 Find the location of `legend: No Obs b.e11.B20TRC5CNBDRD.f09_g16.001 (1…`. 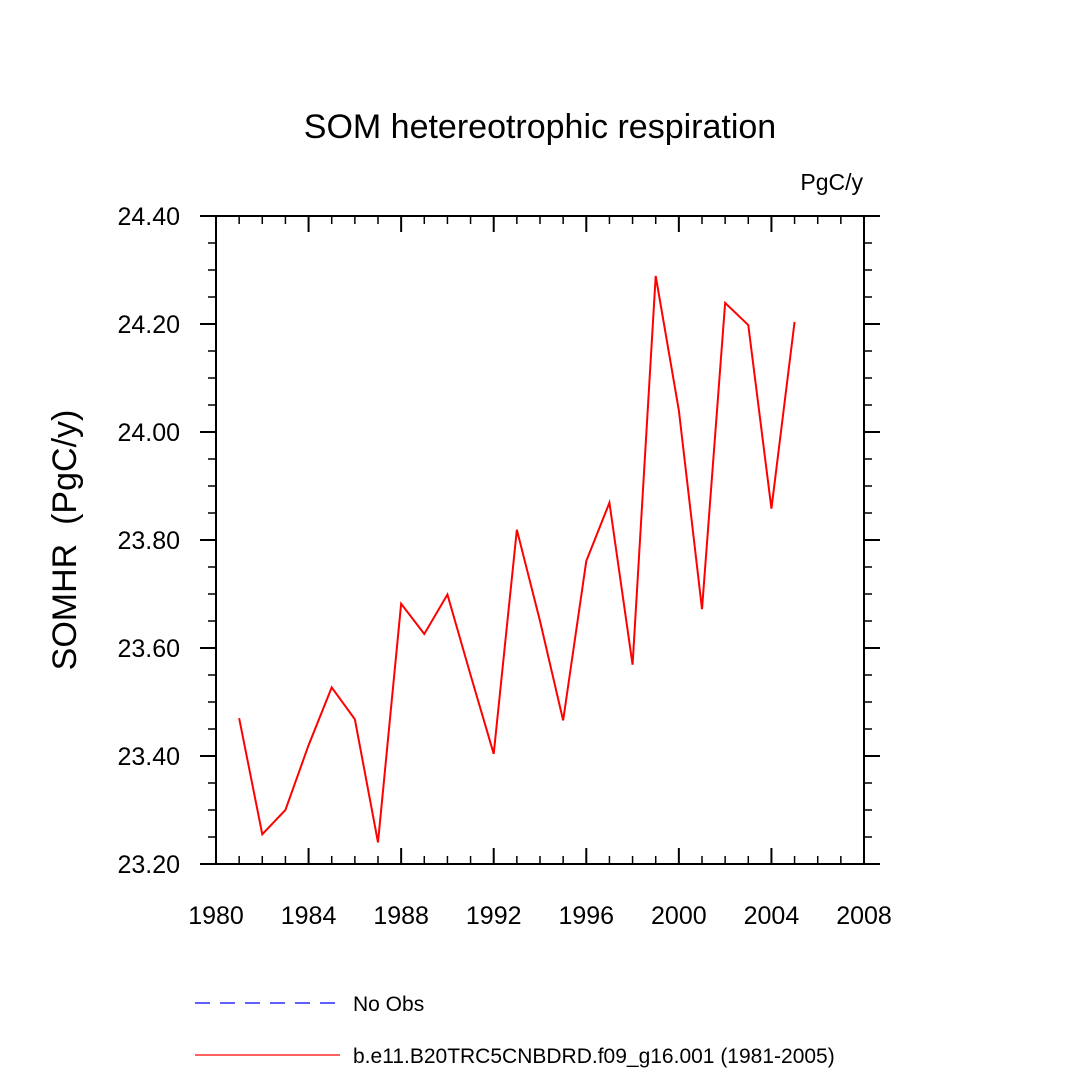

legend: No Obs b.e11.B20TRC5CNBDRD.f09_g16.001 (1… is located at coordinates (515, 1030).